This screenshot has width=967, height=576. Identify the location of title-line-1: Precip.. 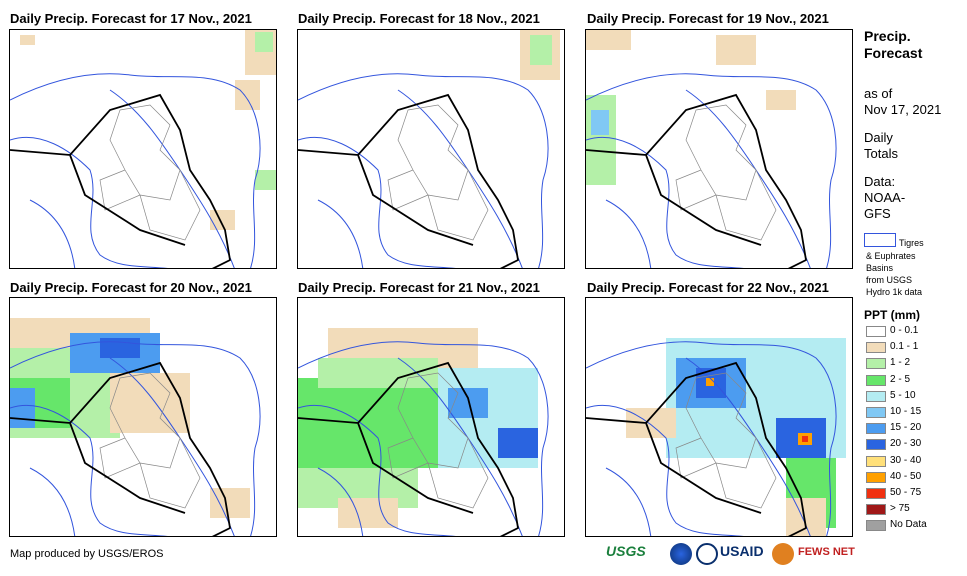
(887, 36).